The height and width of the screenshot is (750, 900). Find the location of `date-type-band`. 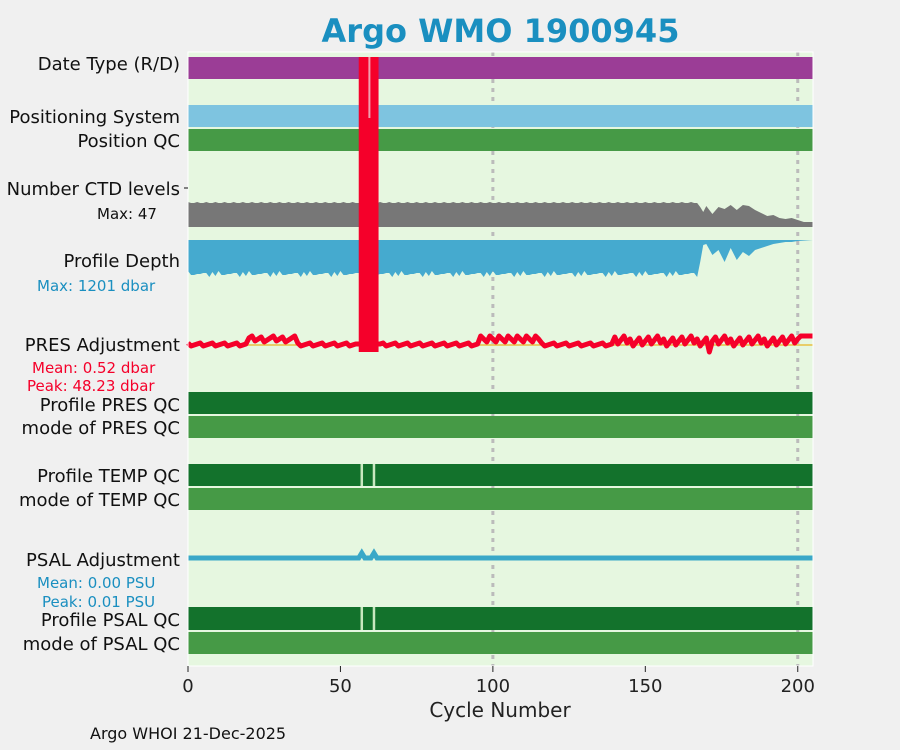

date-type-band is located at coordinates (500, 68).